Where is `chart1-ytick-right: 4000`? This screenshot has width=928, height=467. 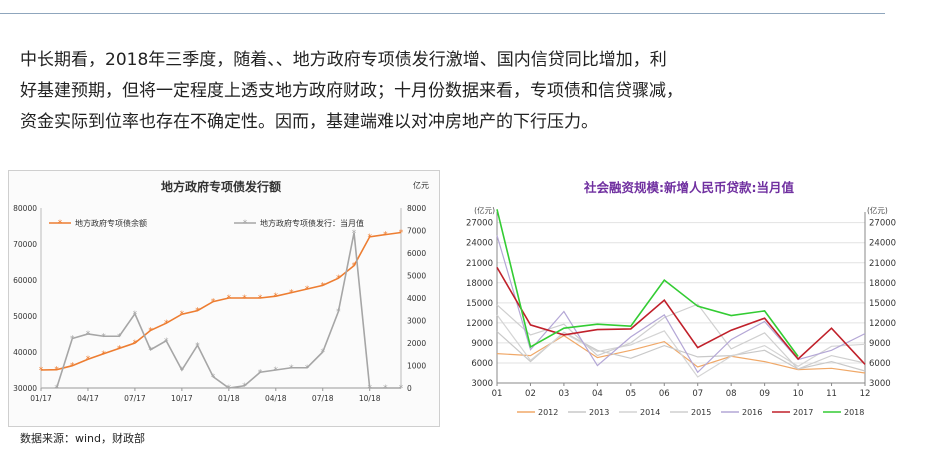 chart1-ytick-right: 4000 is located at coordinates (416, 298).